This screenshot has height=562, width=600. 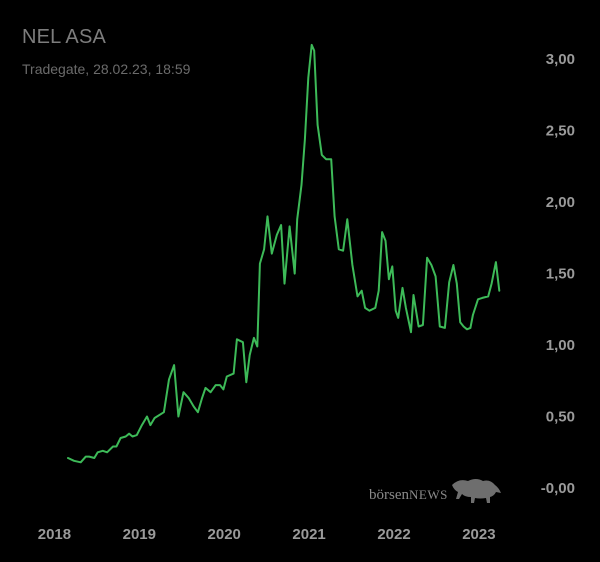 I want to click on y-tick-label: 1,50, so click(x=560, y=274).